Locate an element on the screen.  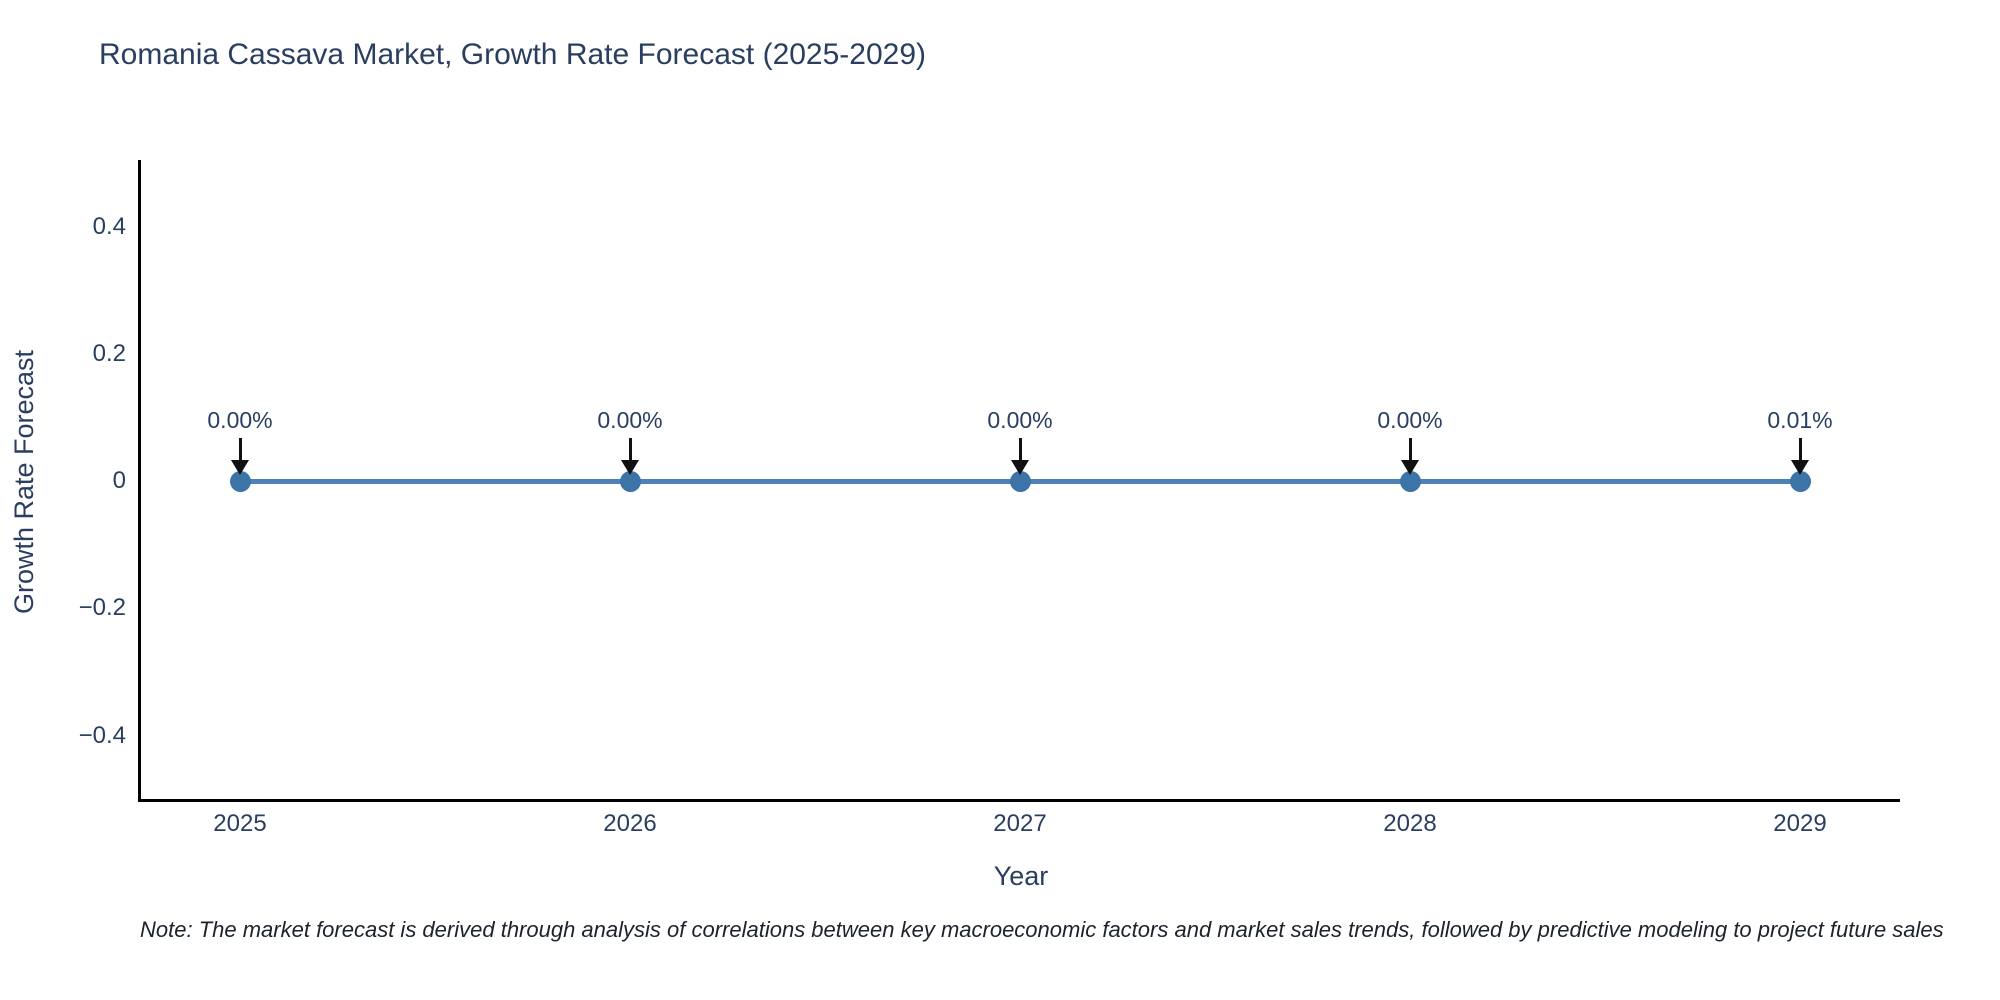
annotation-label-2028: 0.00% is located at coordinates (1410, 420).